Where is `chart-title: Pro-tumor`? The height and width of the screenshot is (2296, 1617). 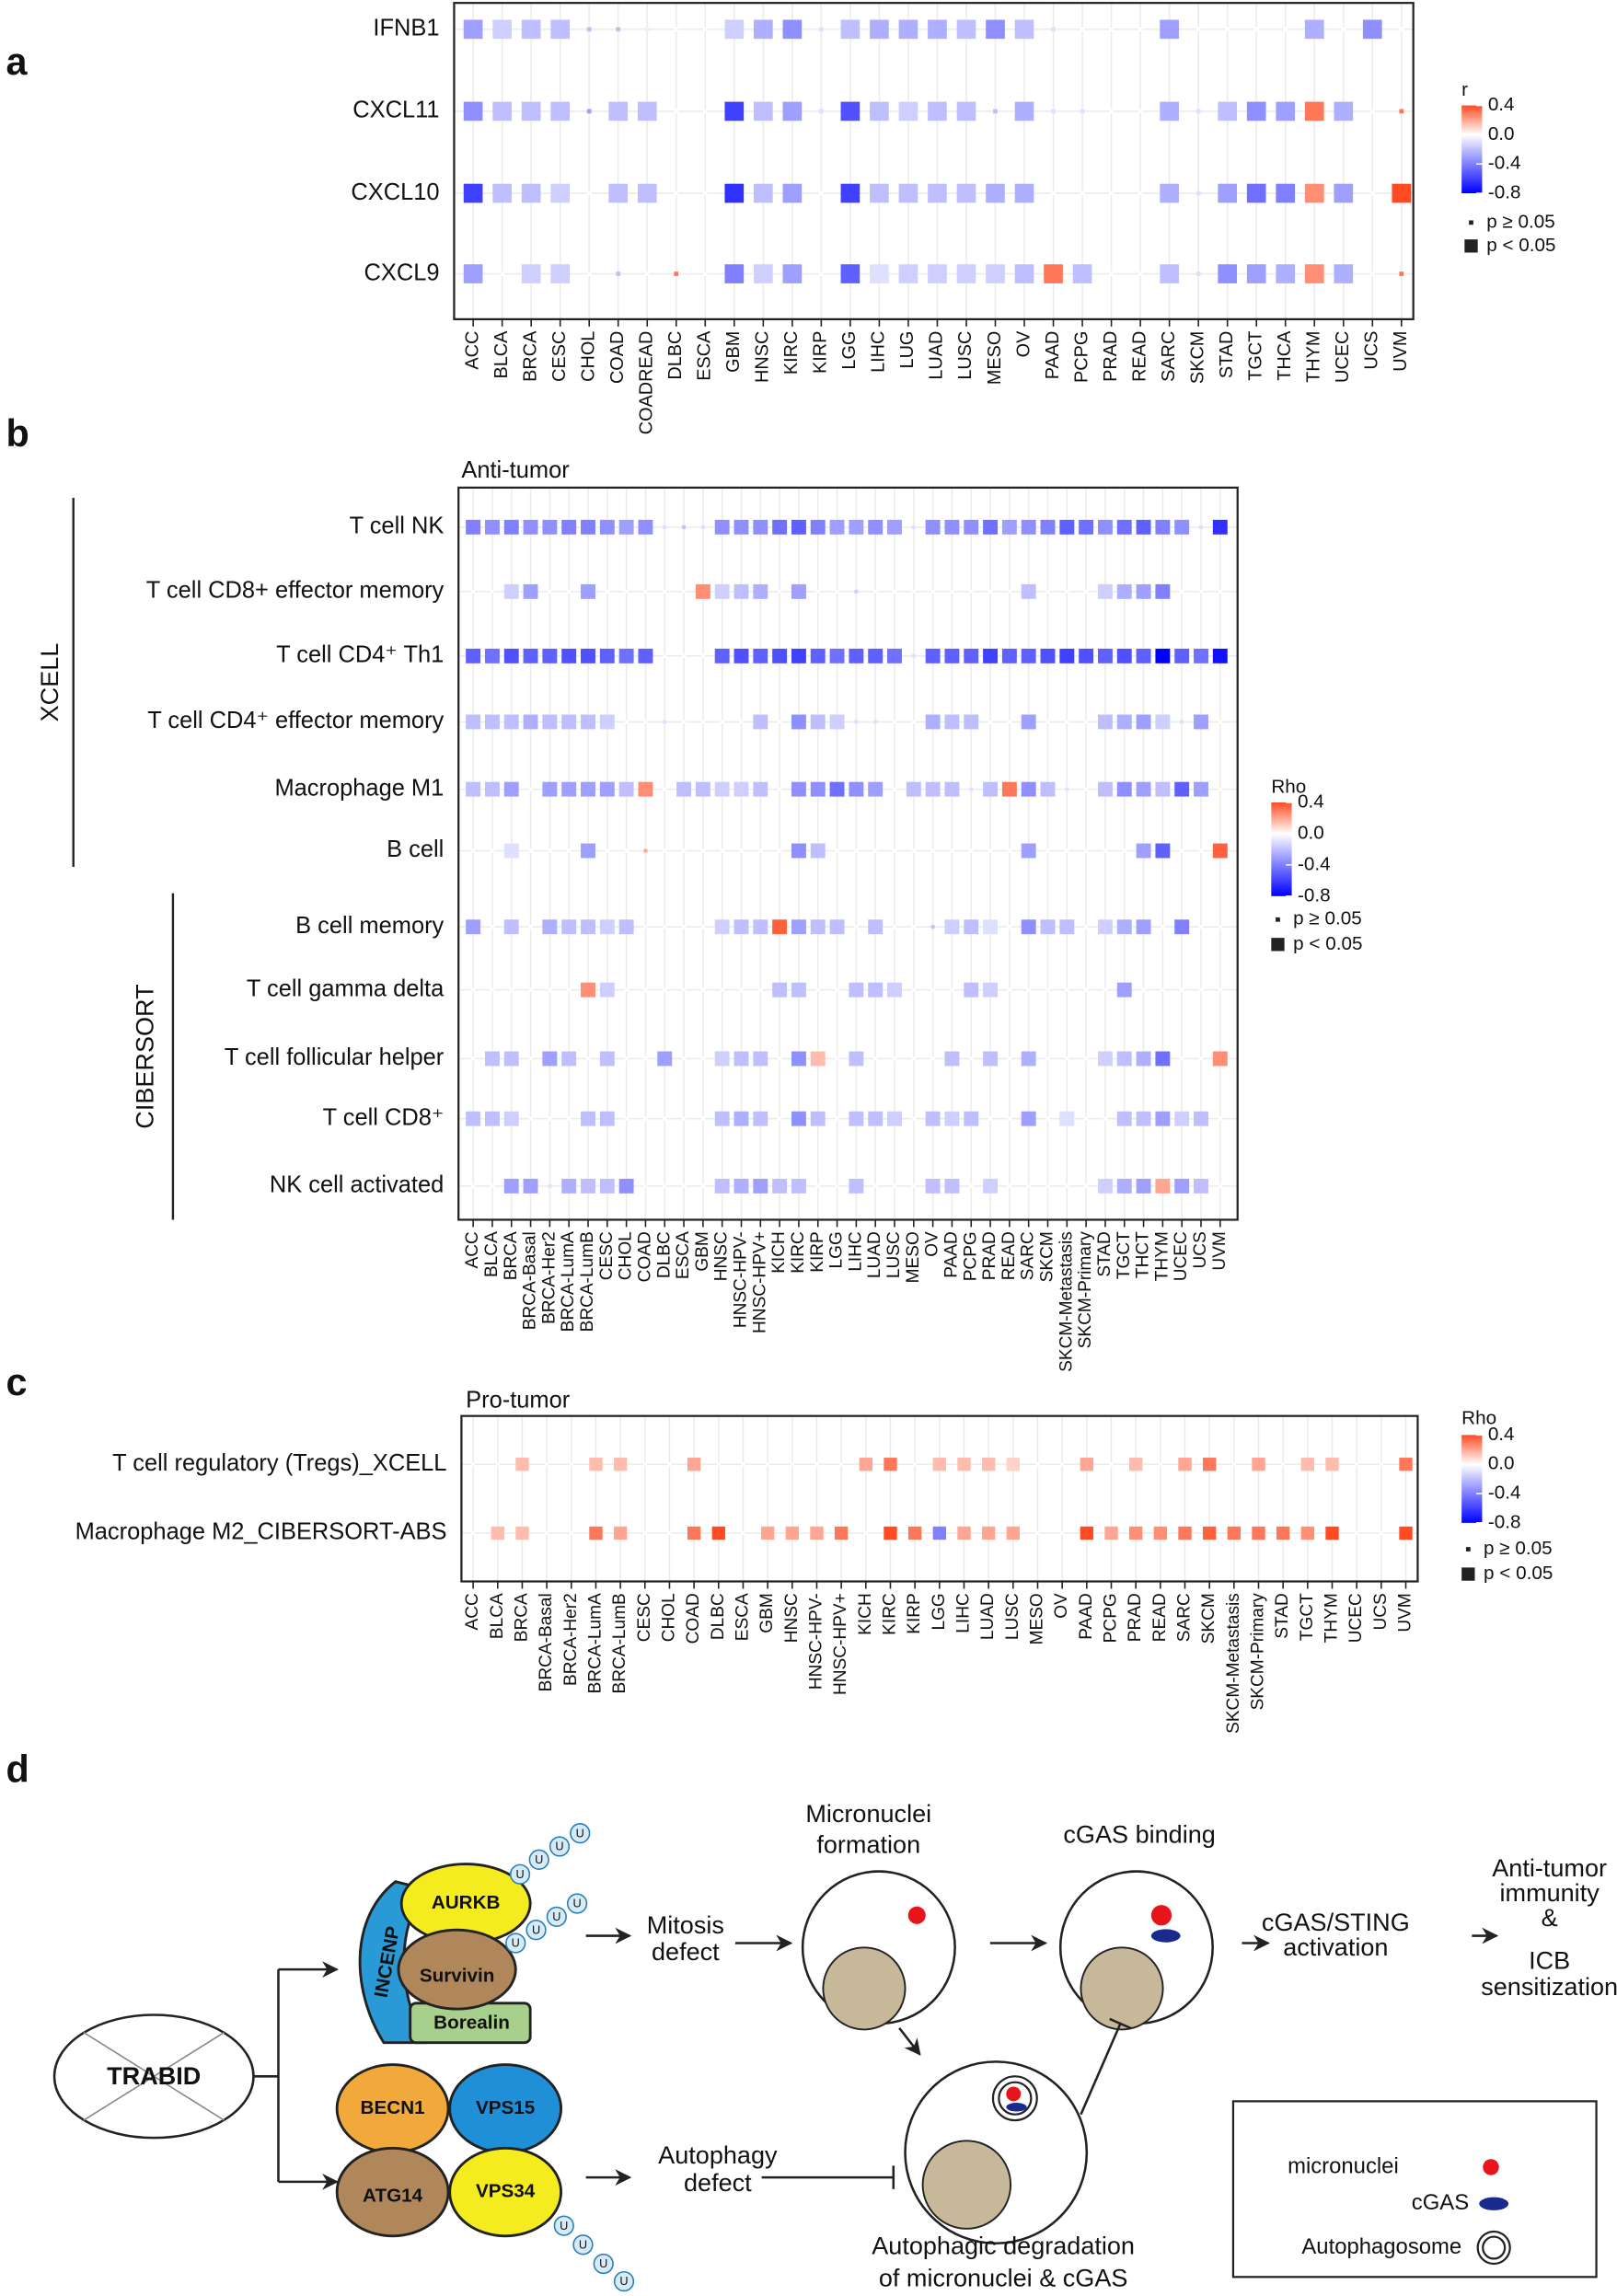
chart-title: Pro-tumor is located at coordinates (518, 1400).